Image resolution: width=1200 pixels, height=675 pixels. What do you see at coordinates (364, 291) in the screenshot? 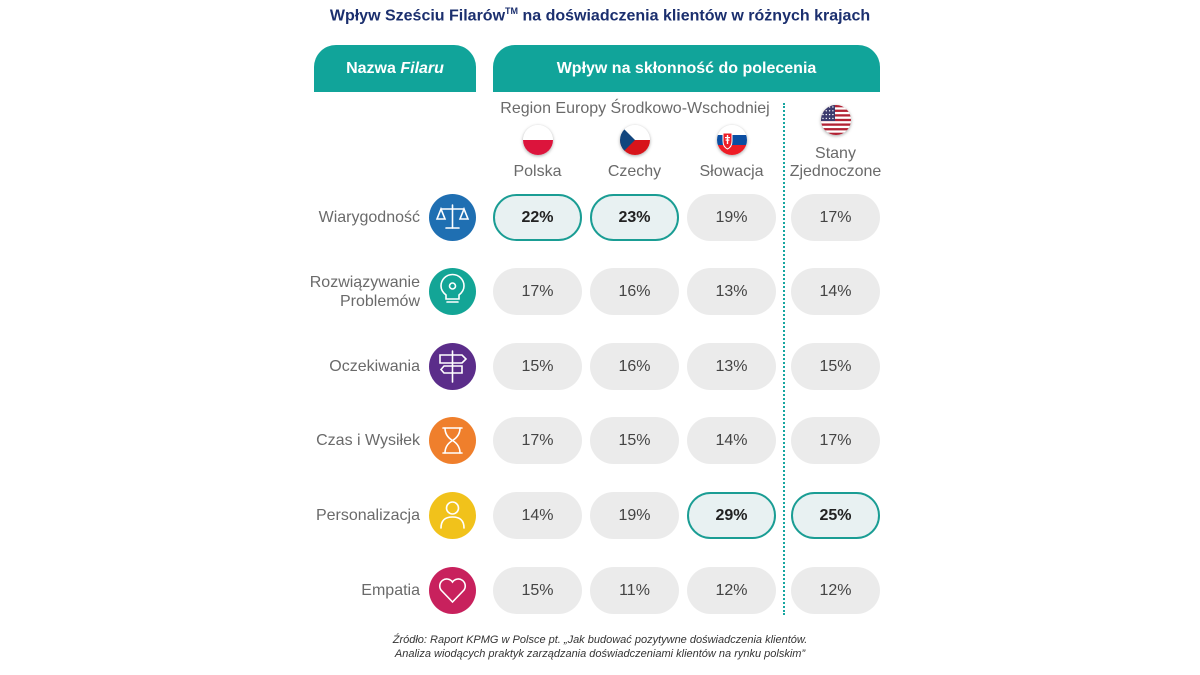
I see `pillar-name: Rozwiązywanie Problemów` at bounding box center [364, 291].